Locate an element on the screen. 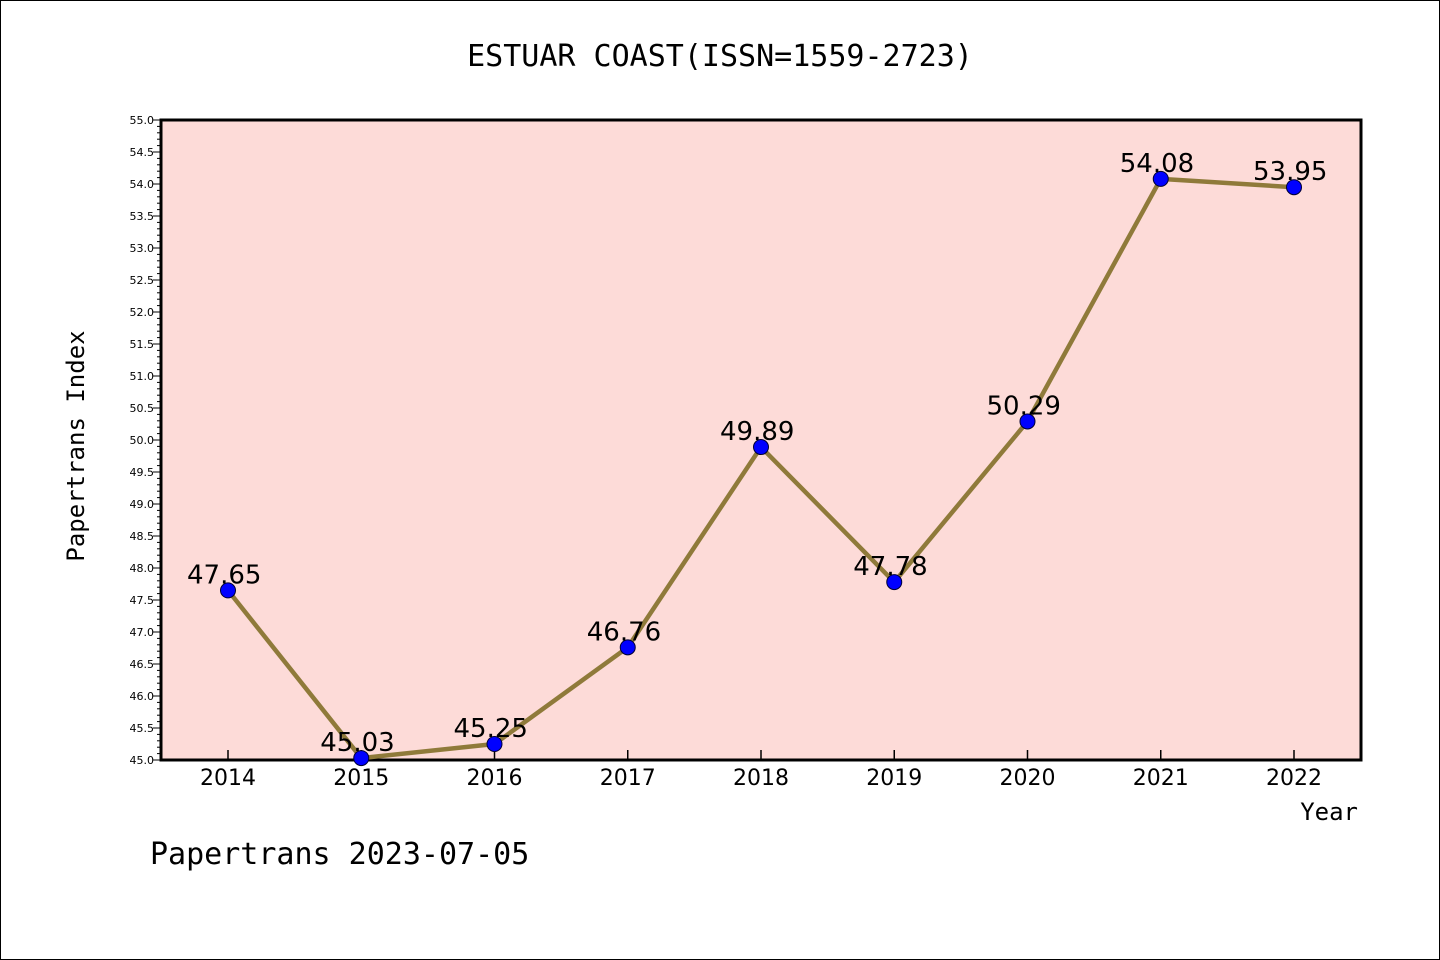  y-tick-label: 45.5 is located at coordinates (142, 728).